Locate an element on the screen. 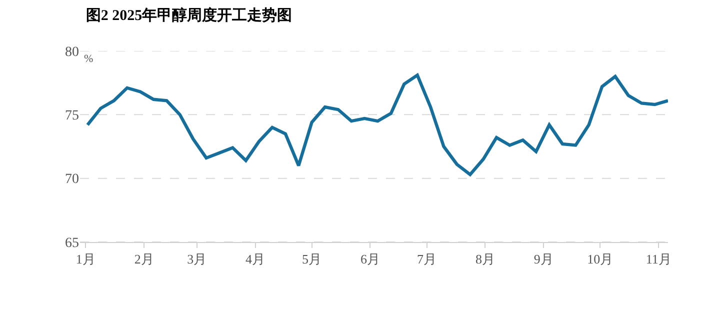  x-tick-label: 8月 is located at coordinates (485, 259).